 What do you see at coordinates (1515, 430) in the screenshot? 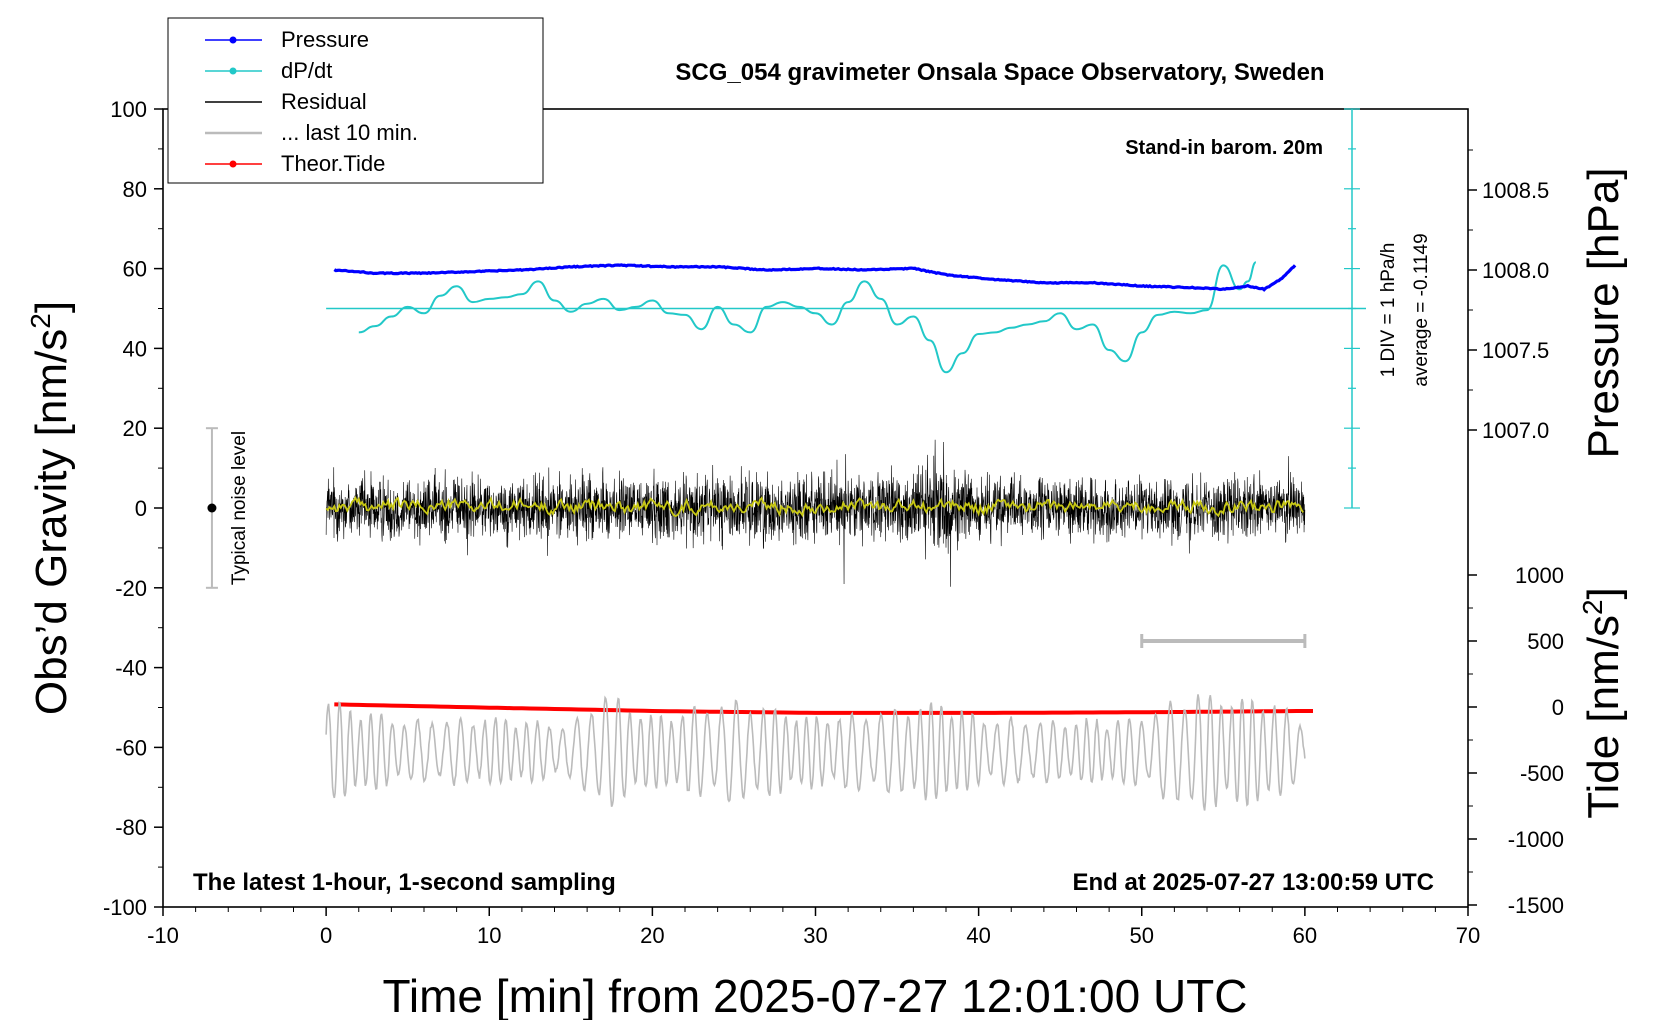
I see `pressure-tick-label: 1007.0` at bounding box center [1515, 430].